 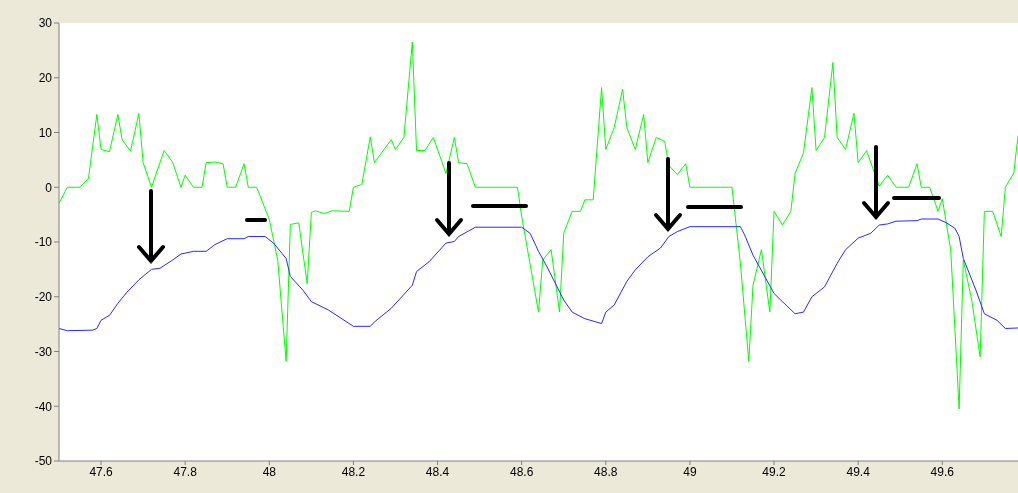 What do you see at coordinates (43, 461) in the screenshot?
I see `y-tick-label: -50` at bounding box center [43, 461].